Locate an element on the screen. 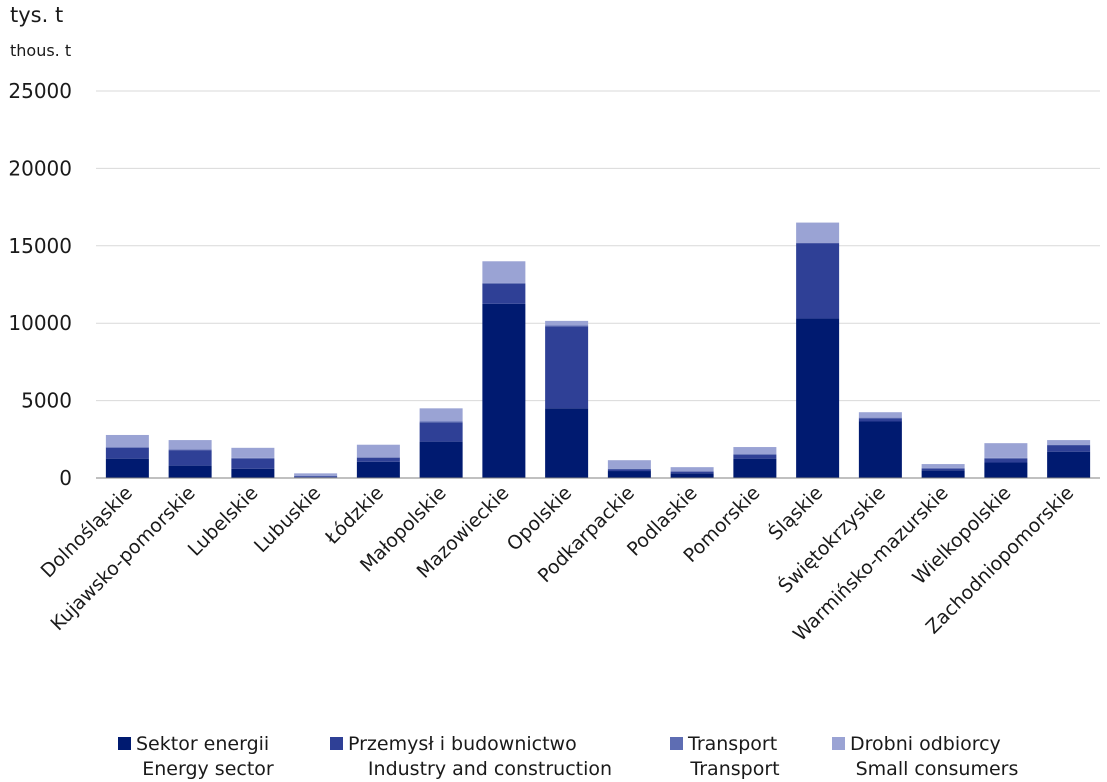 Image resolution: width=1107 pixels, height=782 pixels. legend-item-energy: Sektor energii Energy sector is located at coordinates (208, 757).